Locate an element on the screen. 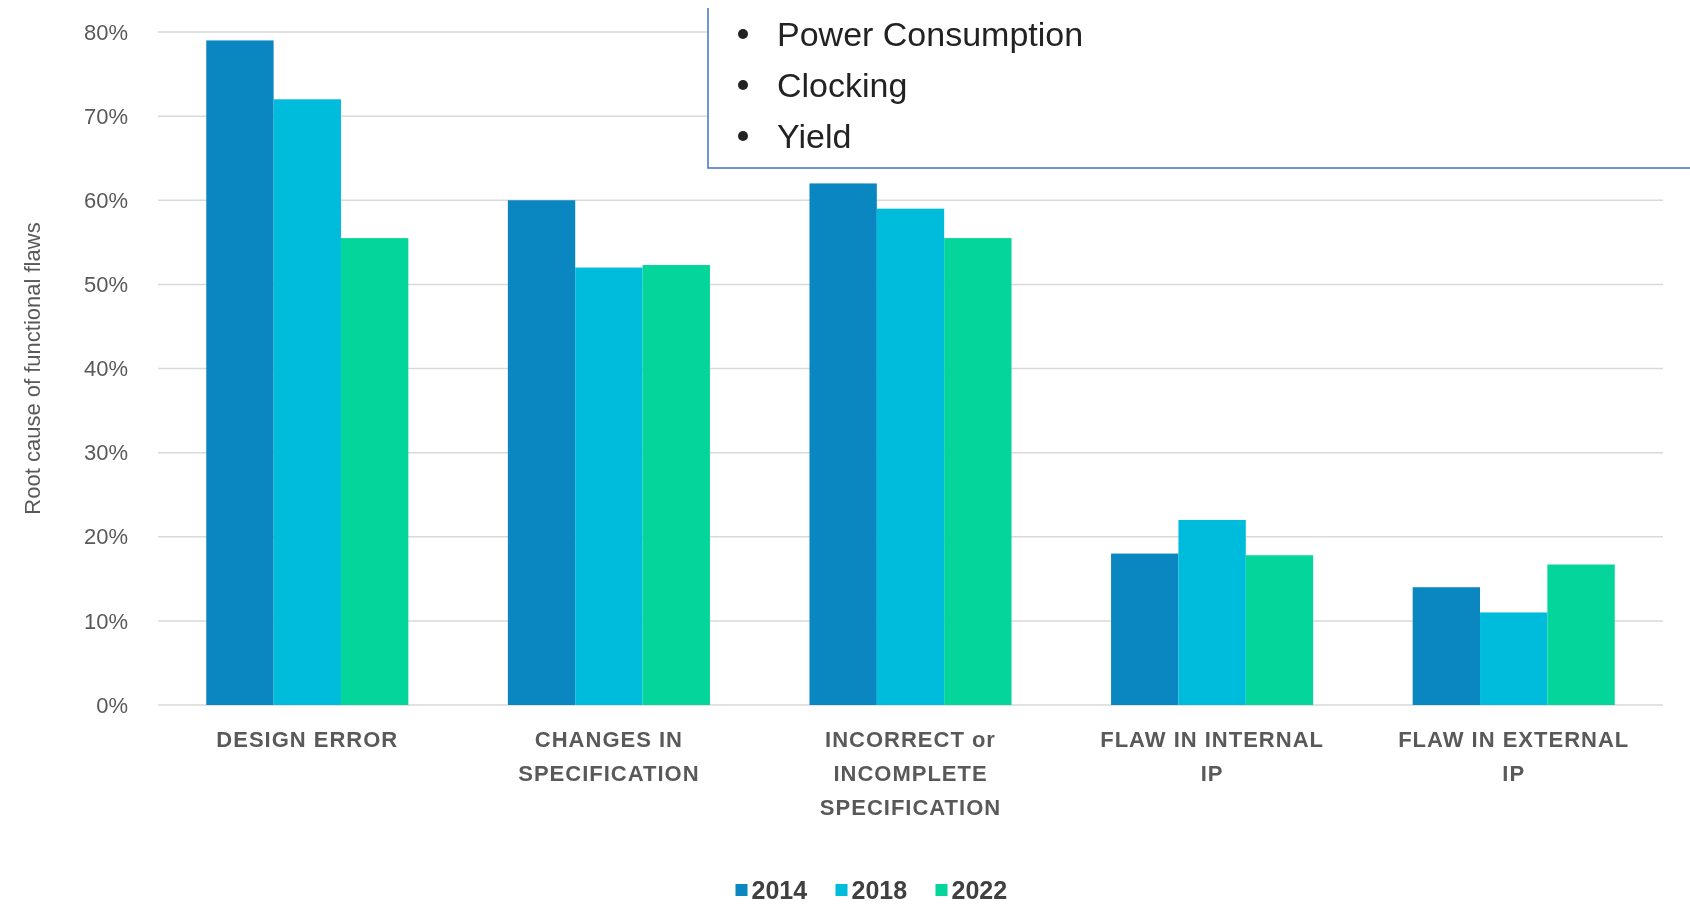  annotation: Power Consumption is located at coordinates (930, 33).